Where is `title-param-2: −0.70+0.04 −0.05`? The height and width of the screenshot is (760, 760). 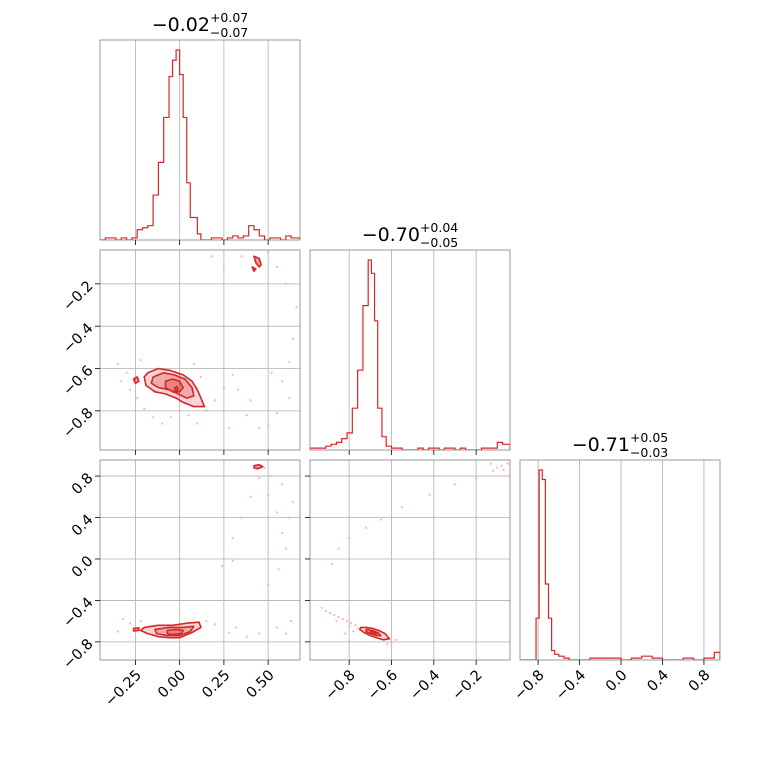
title-param-2: −0.70+0.04 −0.05 is located at coordinates (410, 235).